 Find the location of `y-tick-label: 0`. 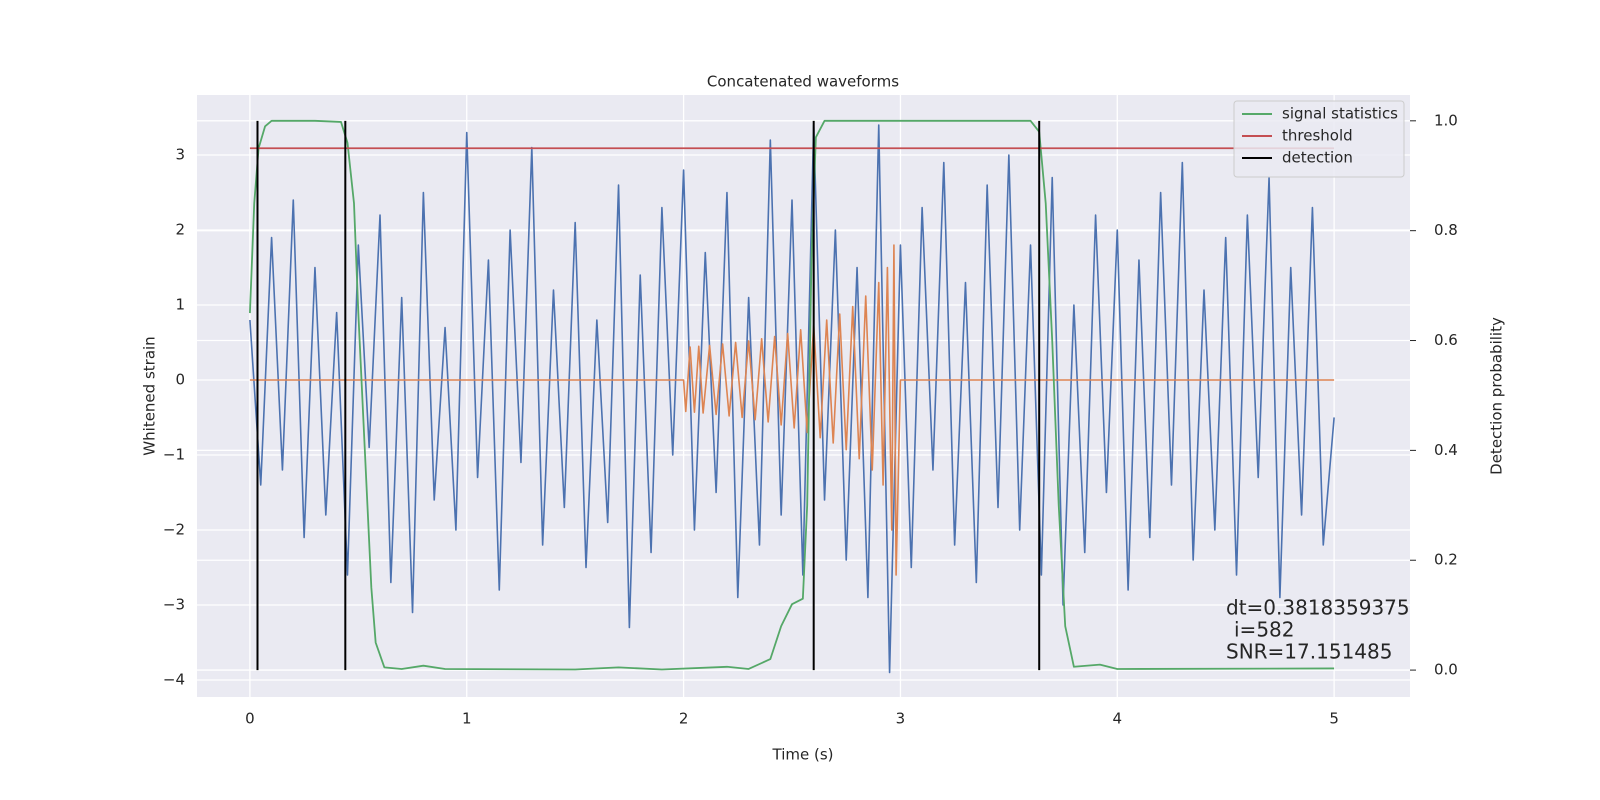

y-tick-label: 0 is located at coordinates (180, 379).